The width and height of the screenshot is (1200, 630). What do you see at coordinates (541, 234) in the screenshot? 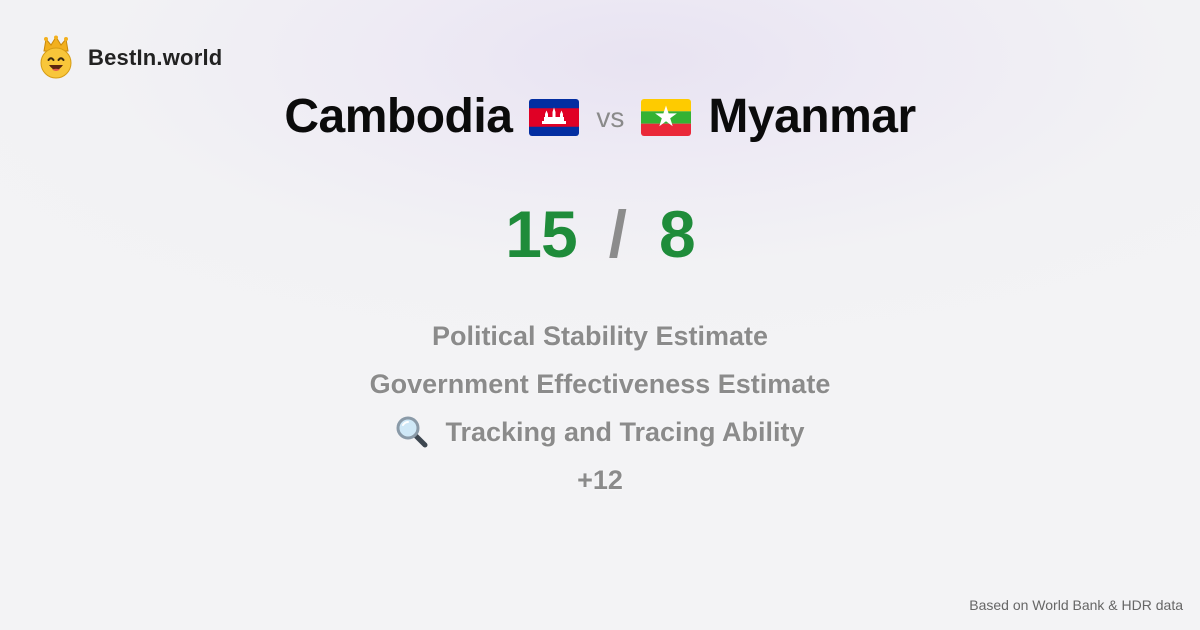
I see `left-score: 15` at bounding box center [541, 234].